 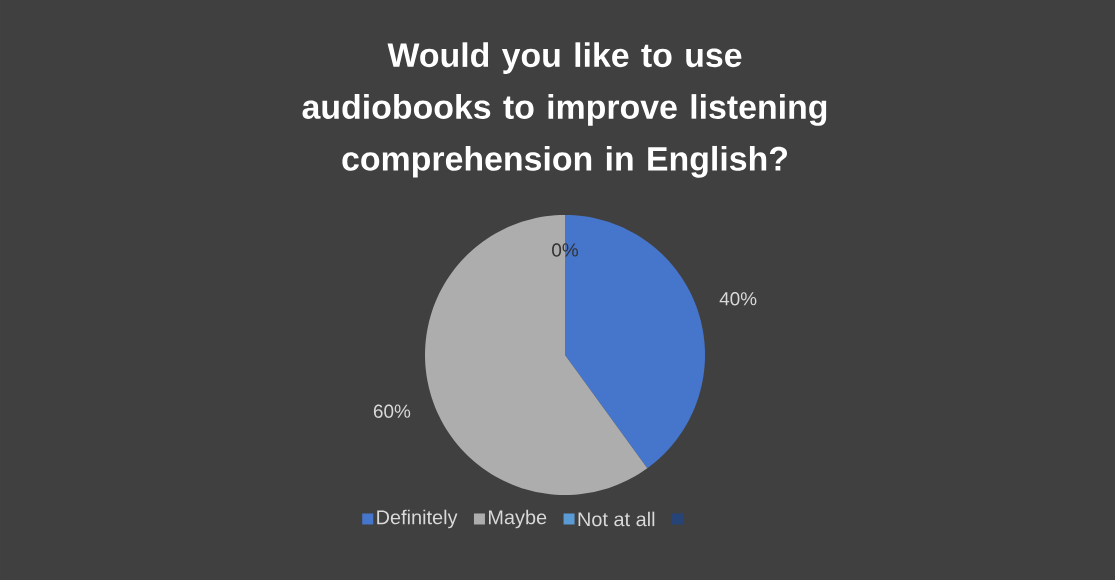 I want to click on legend-label: Maybe, so click(x=517, y=519).